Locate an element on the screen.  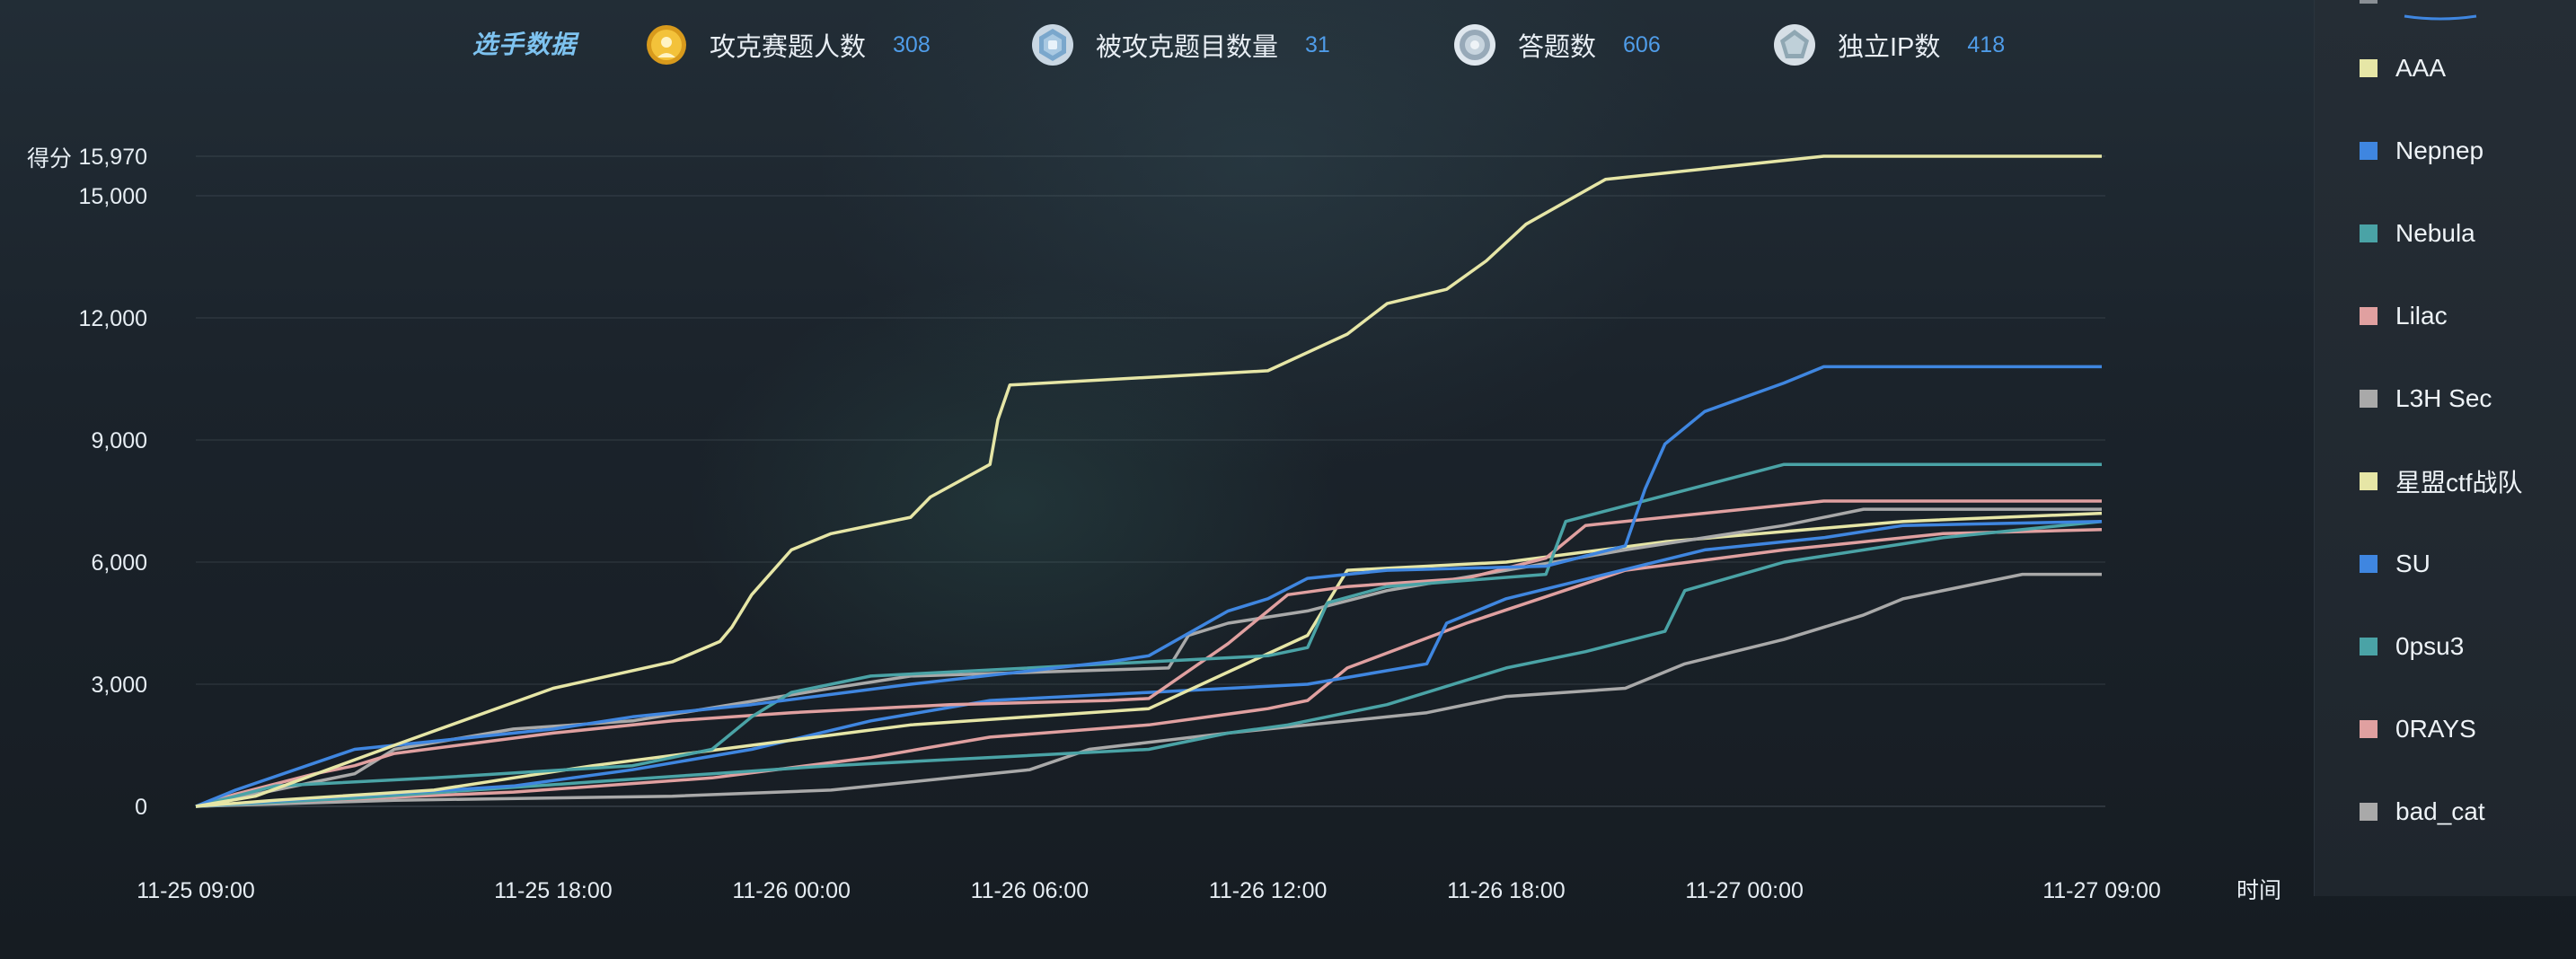
y-tick-label: 0 is located at coordinates (141, 807).